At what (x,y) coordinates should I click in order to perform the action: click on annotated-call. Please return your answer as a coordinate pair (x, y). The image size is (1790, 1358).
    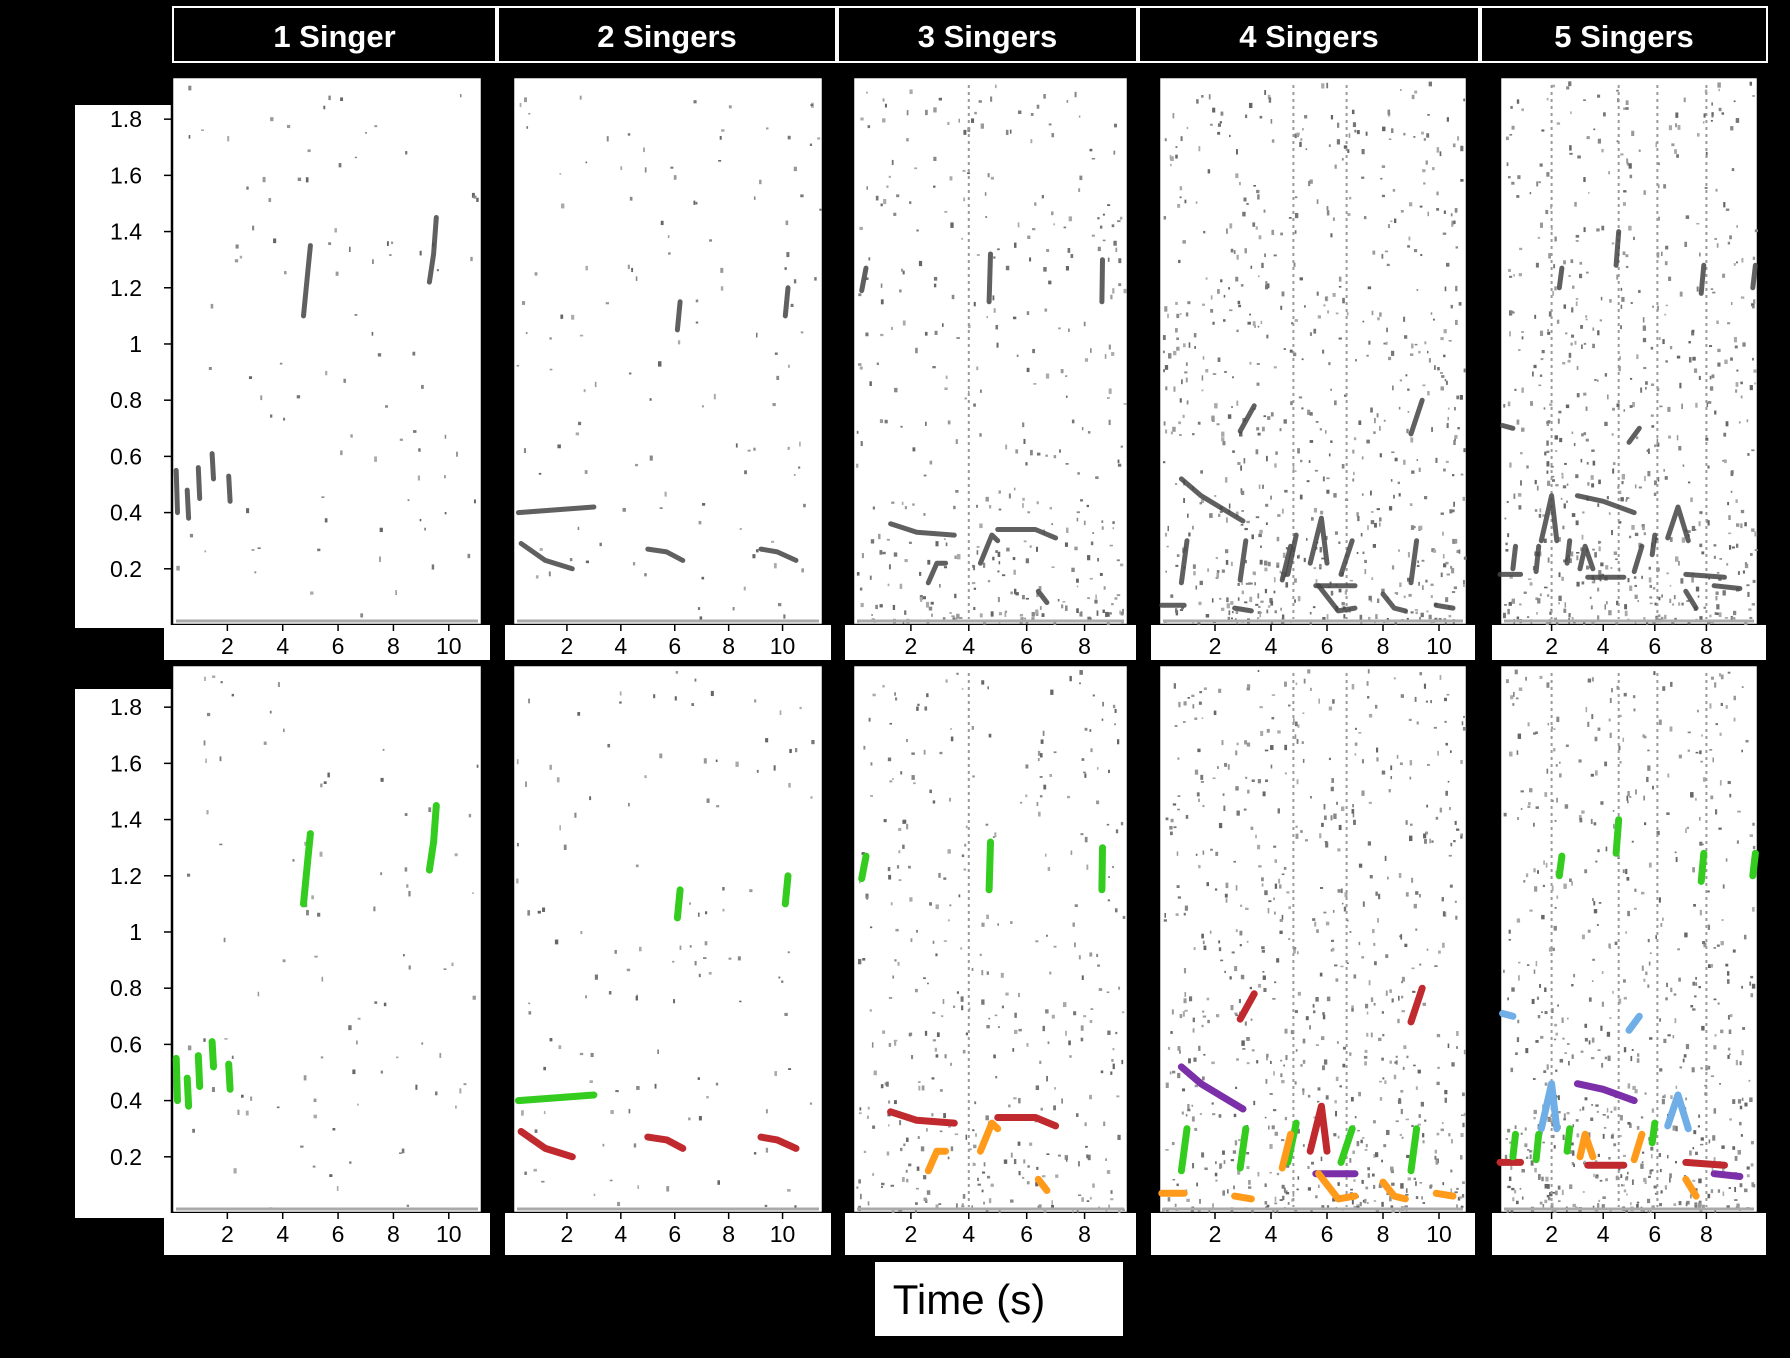
    Looking at the image, I should click on (1705, 1163).